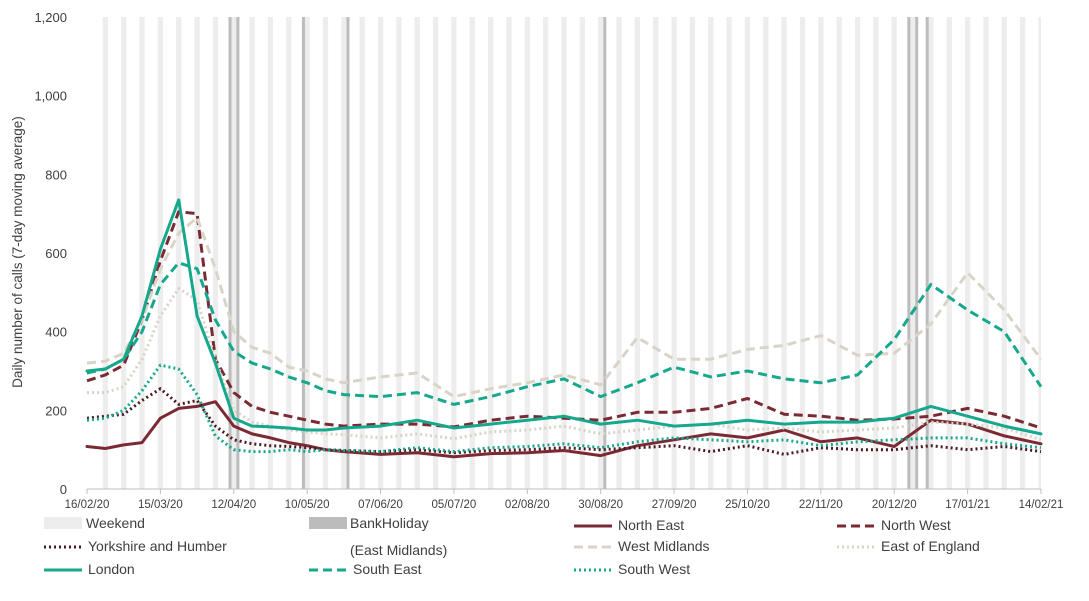 This screenshot has height=601, width=1089. Describe the element at coordinates (87, 505) in the screenshot. I see `x-tick-label: 16/02/20` at that location.